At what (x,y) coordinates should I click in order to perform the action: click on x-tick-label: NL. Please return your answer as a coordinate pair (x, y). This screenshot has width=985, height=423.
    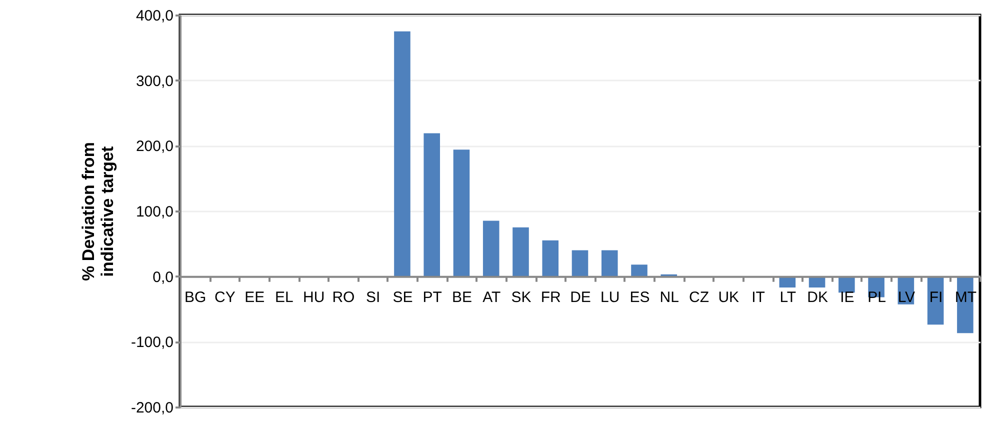
    Looking at the image, I should click on (669, 297).